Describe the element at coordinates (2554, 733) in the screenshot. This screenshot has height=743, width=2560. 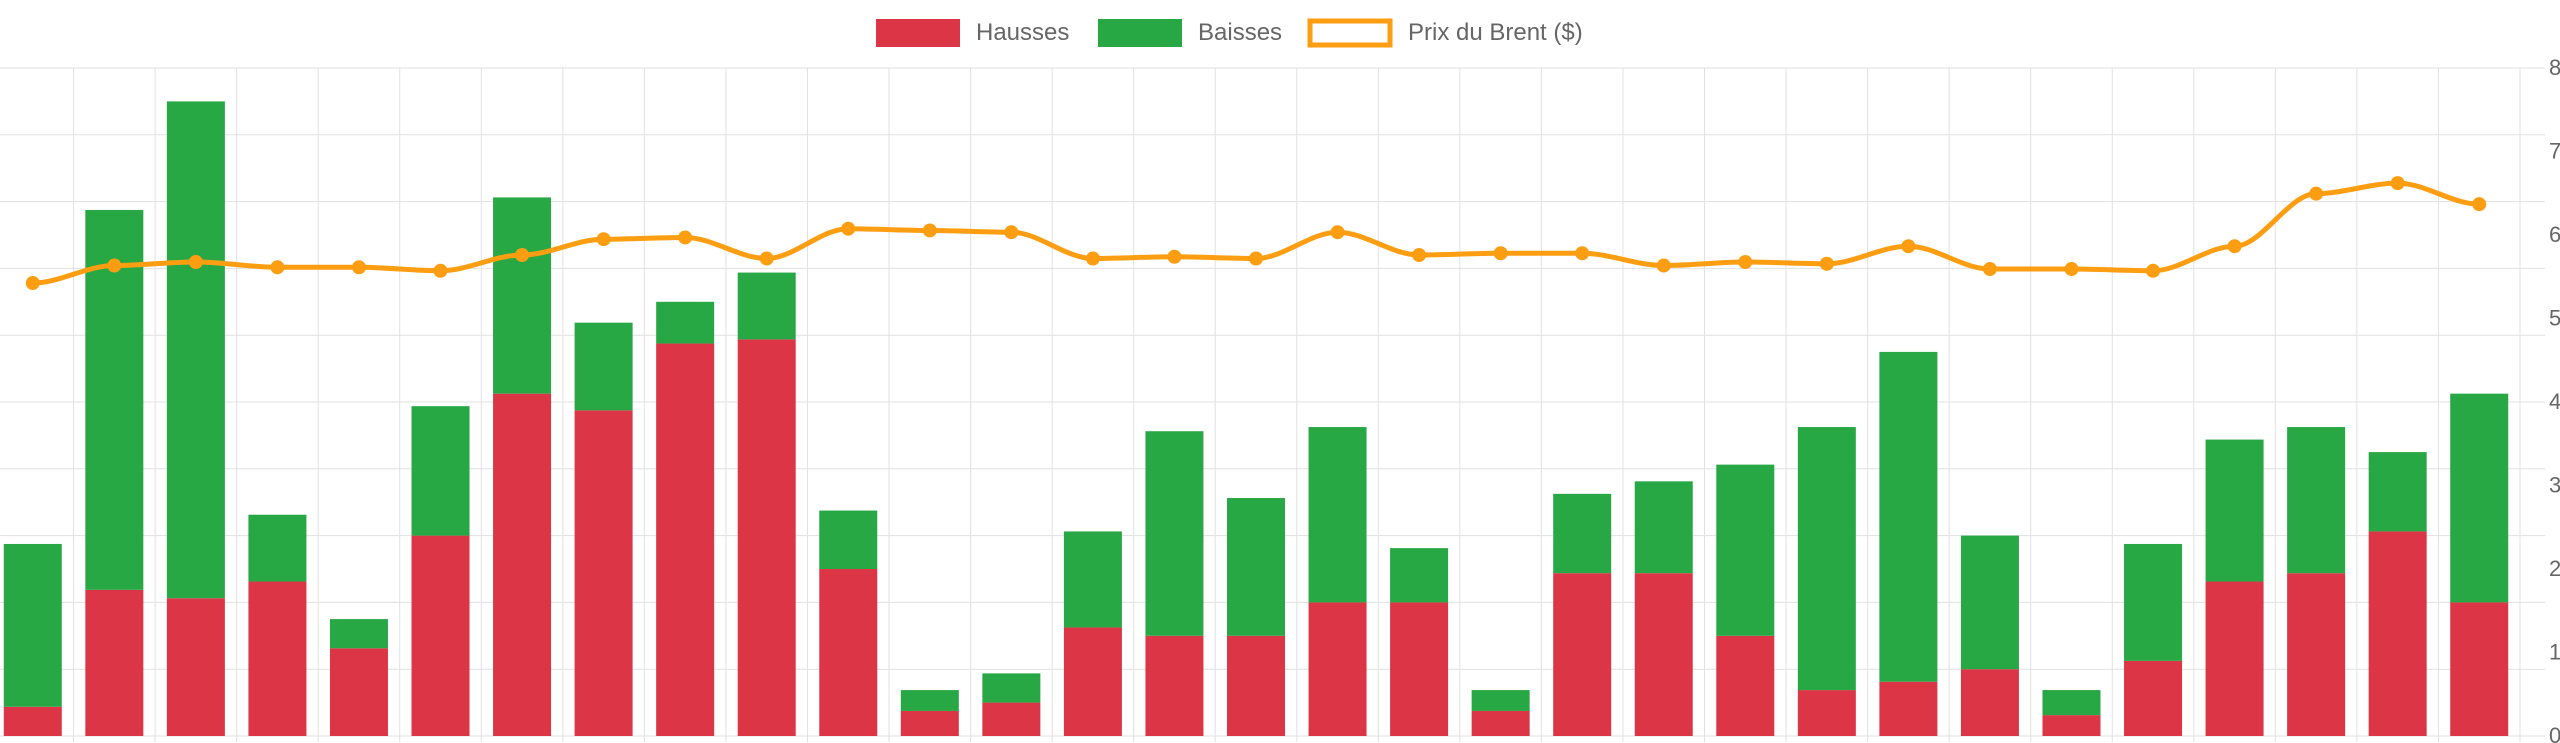
I see `y-axis-tick-label: 0` at that location.